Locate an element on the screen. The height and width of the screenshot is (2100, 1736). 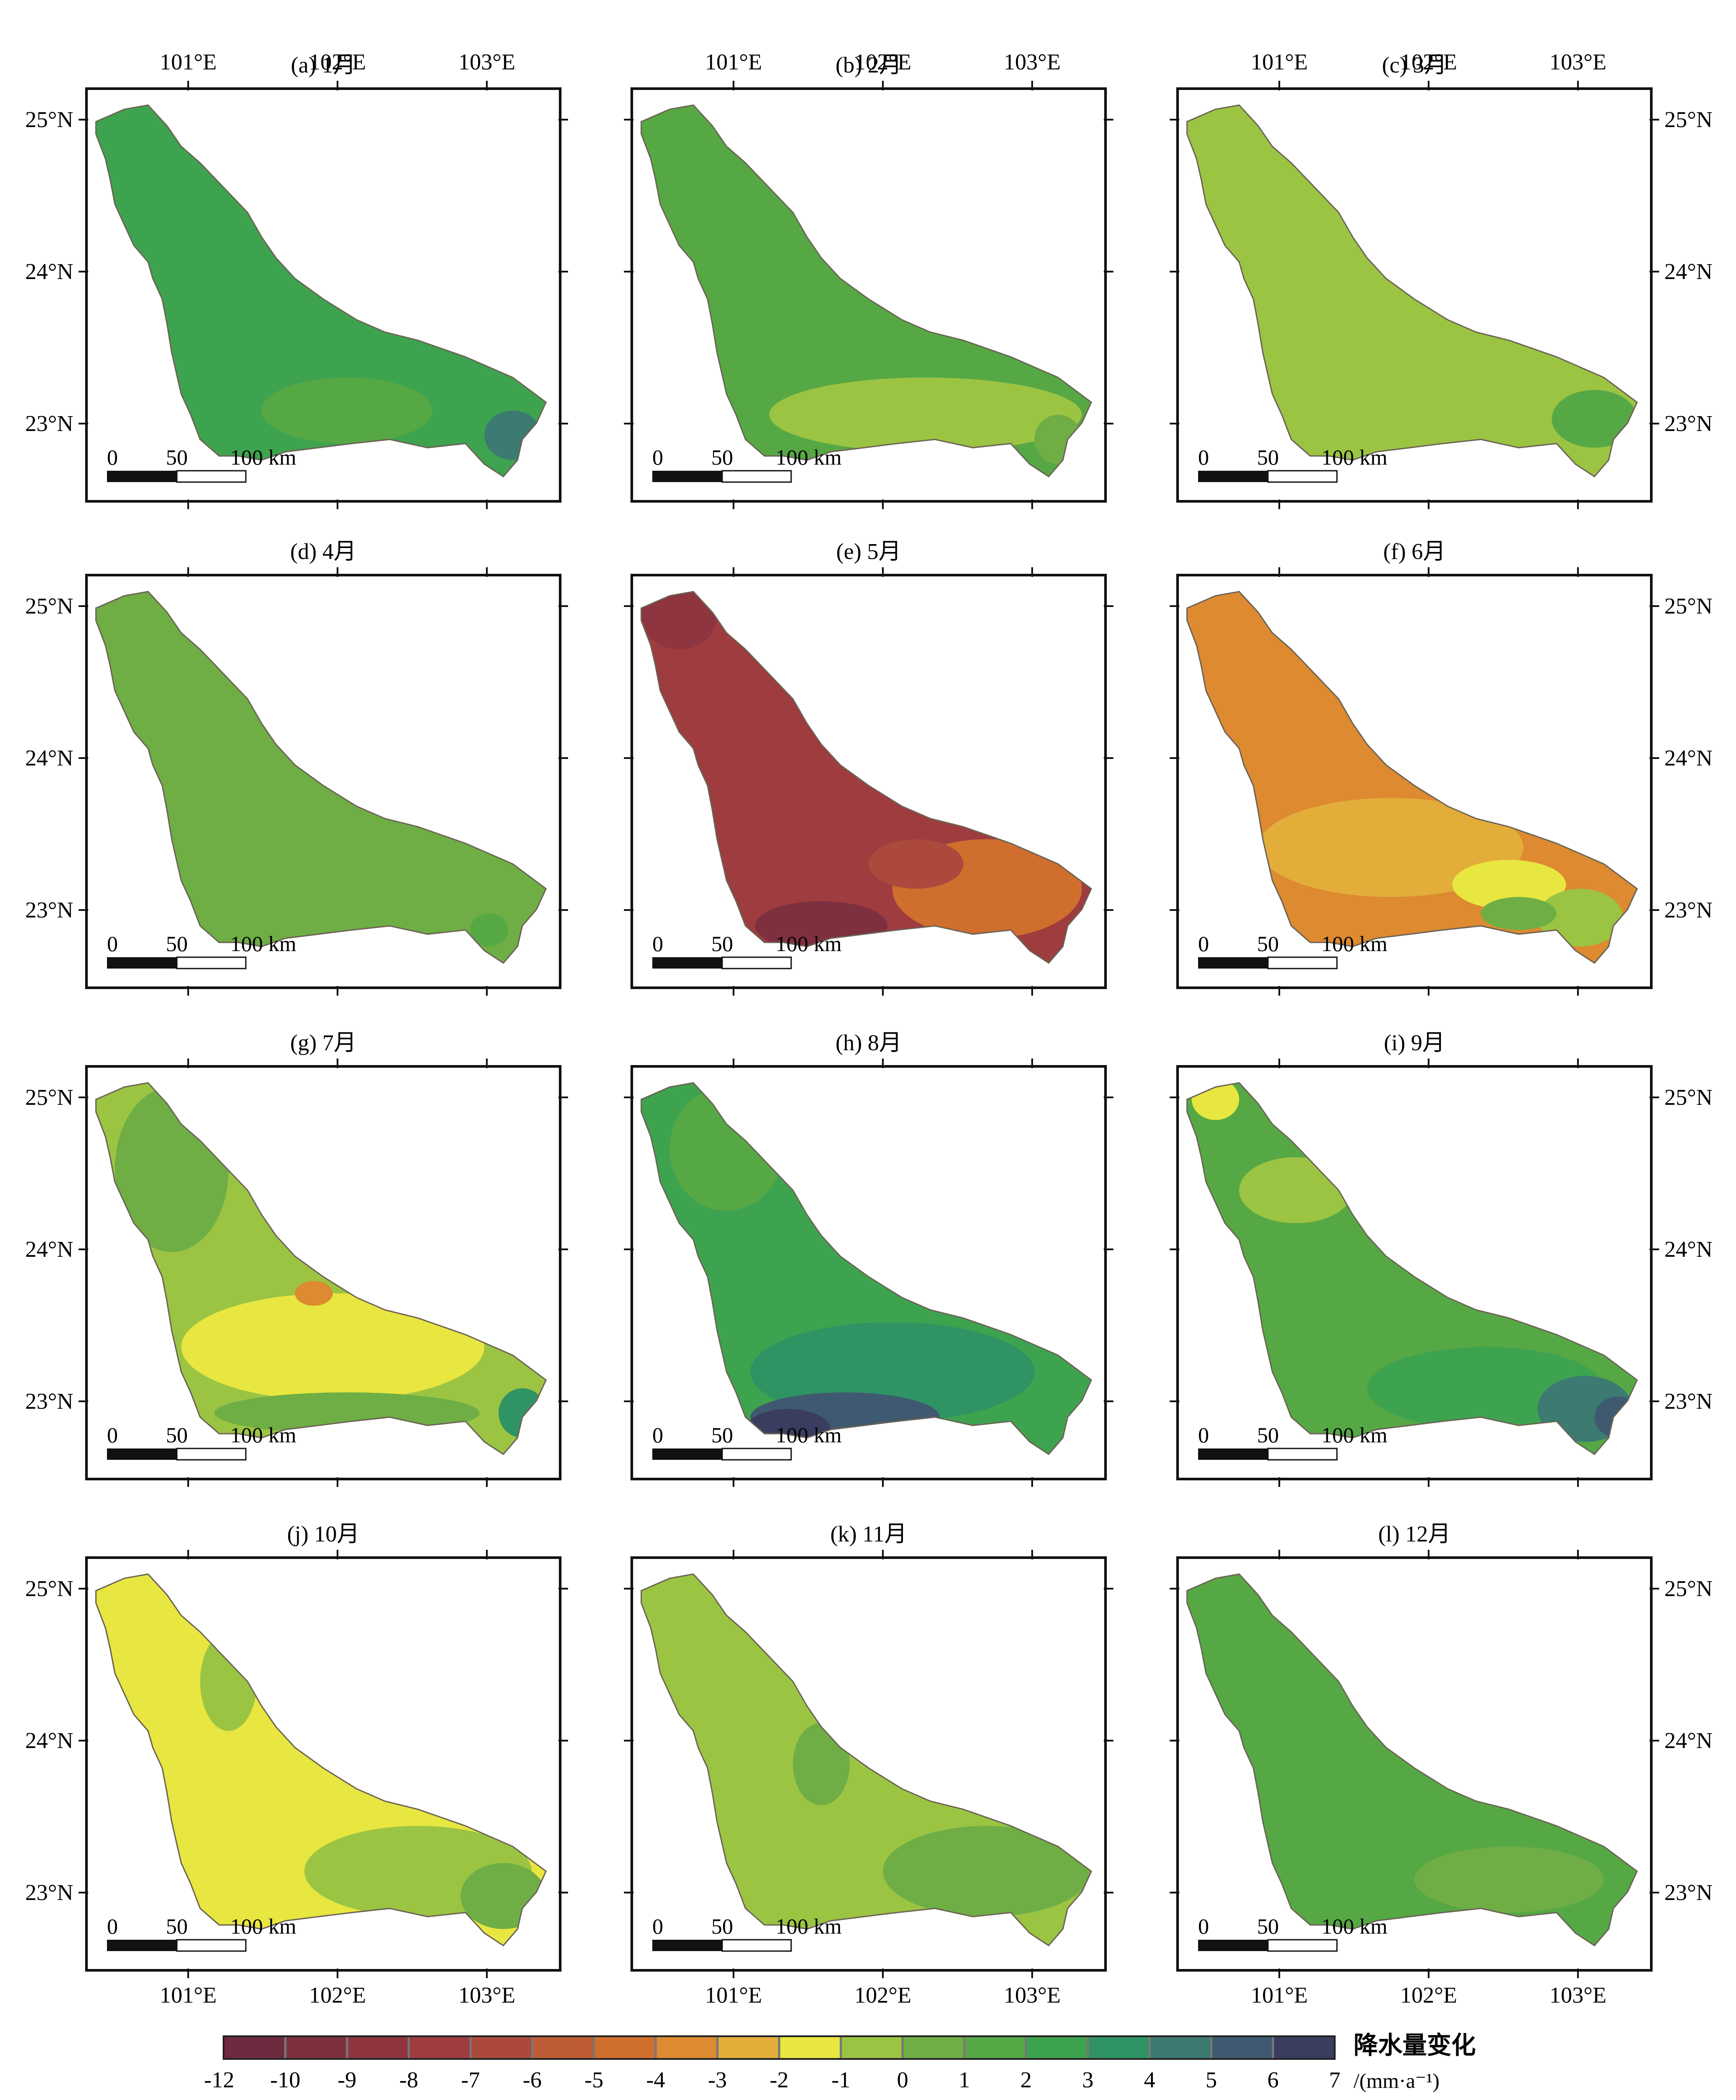
colorbar-tick-label: 3 is located at coordinates (1087, 2080).